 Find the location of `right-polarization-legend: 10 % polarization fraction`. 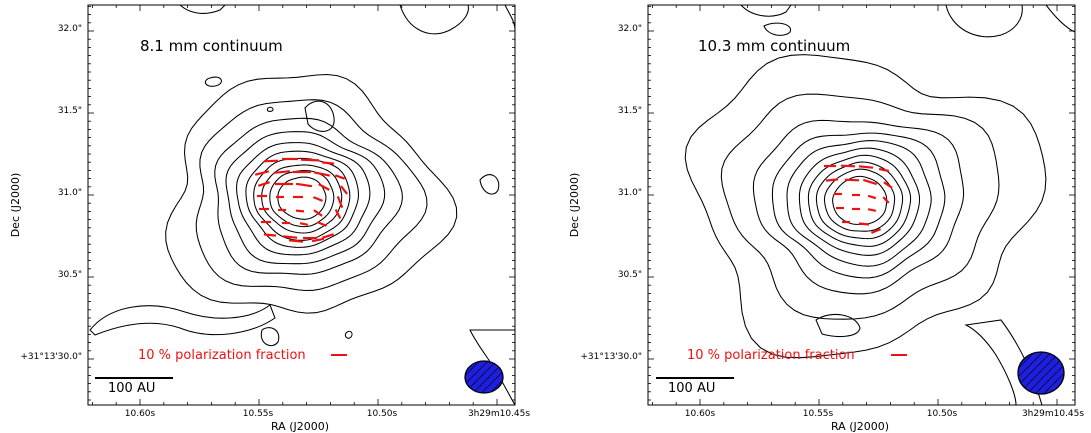

right-polarization-legend: 10 % polarization fraction is located at coordinates (771, 355).